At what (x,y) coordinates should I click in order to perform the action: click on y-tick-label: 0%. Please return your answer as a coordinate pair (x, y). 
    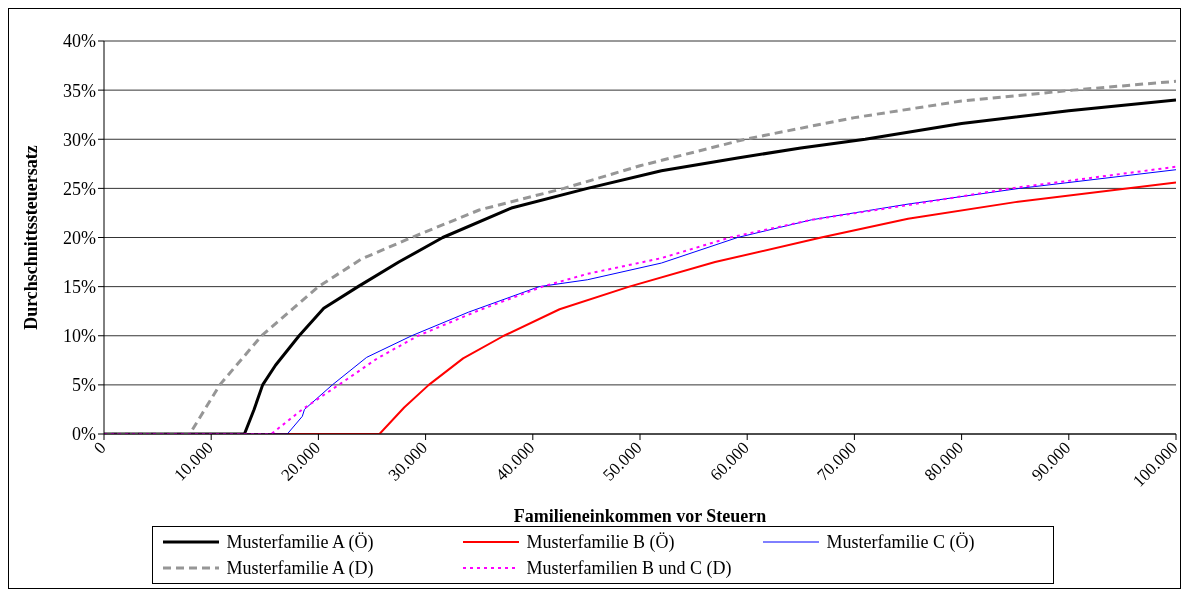
    Looking at the image, I should click on (84, 434).